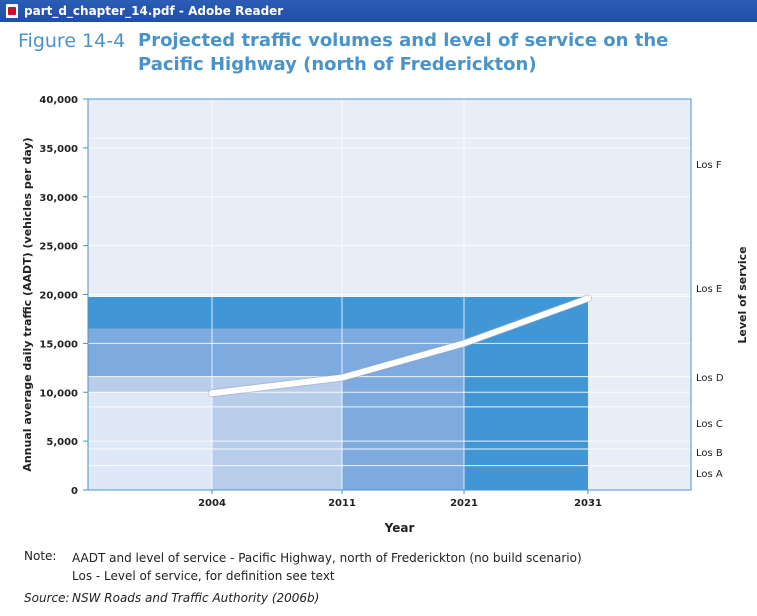  What do you see at coordinates (403, 312) in the screenshot?
I see `region-col3-top` at bounding box center [403, 312].